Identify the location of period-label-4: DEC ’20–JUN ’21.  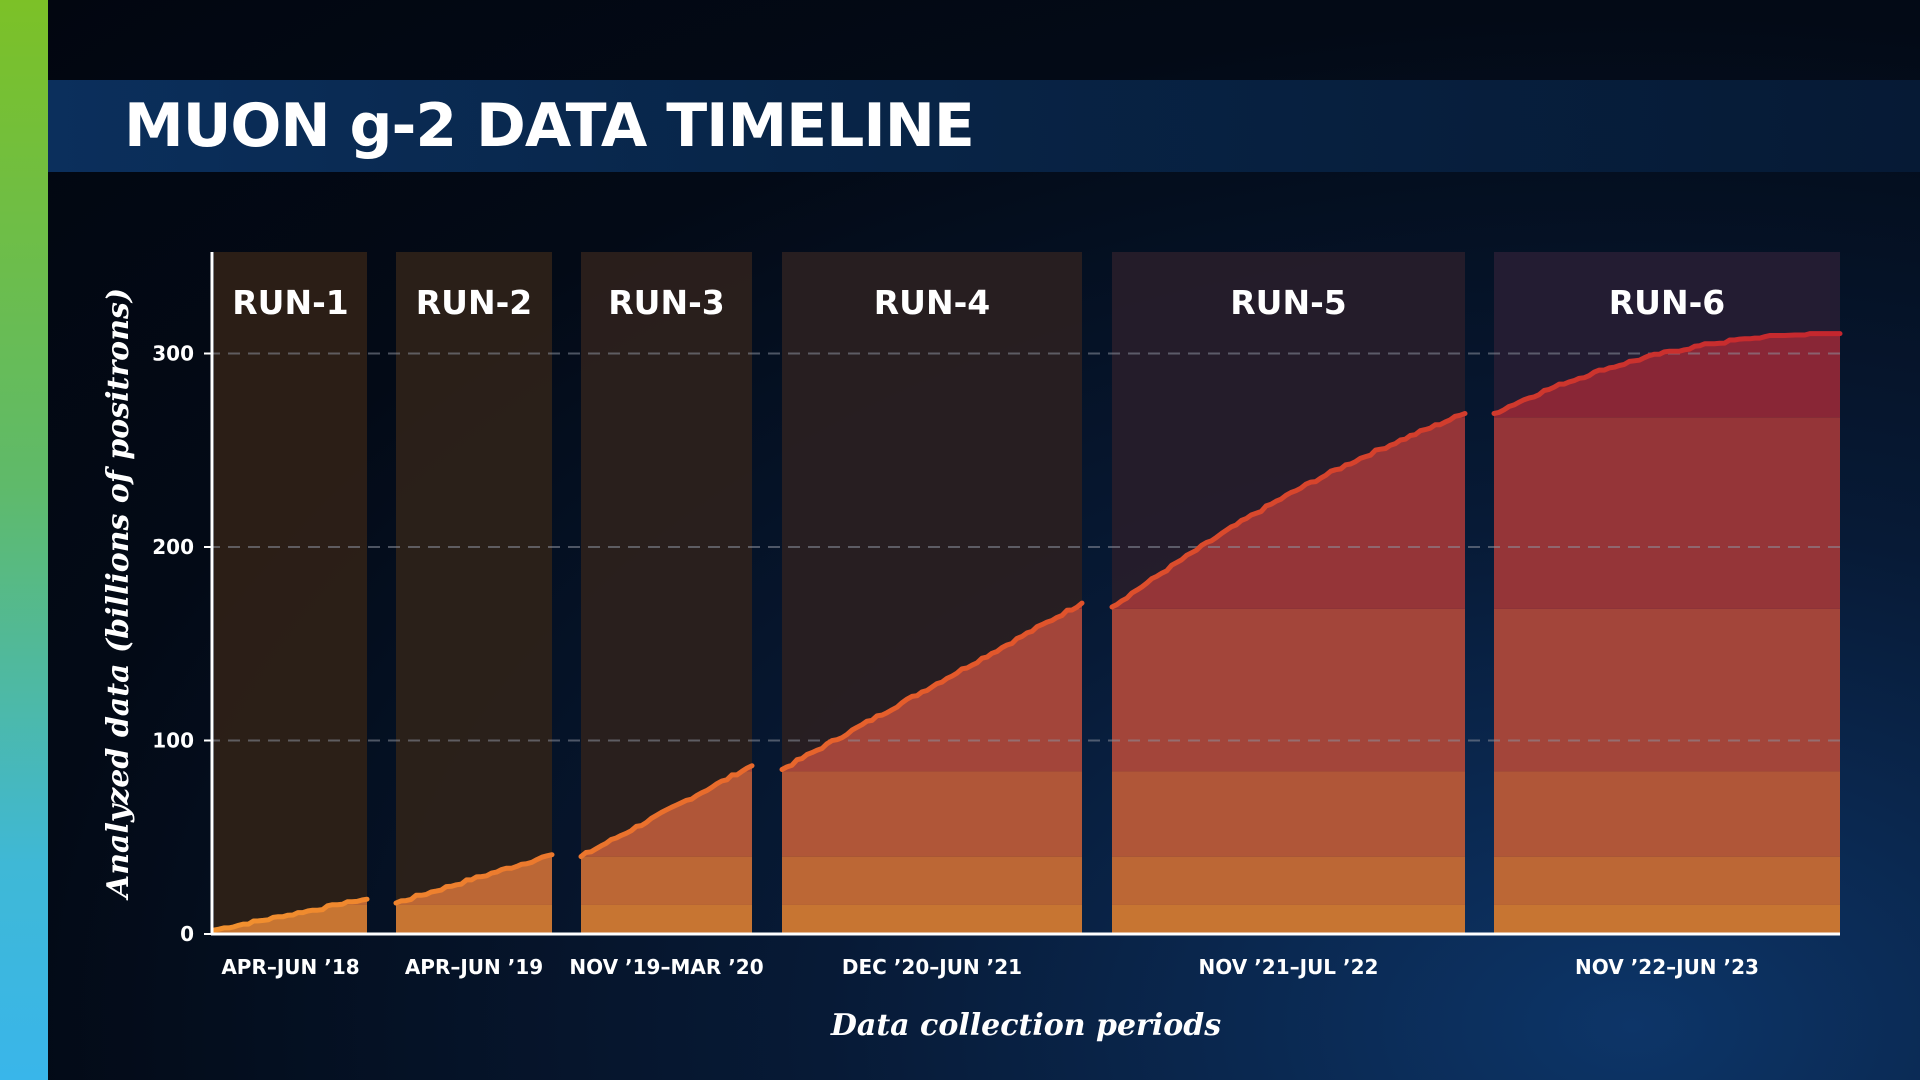
(932, 967).